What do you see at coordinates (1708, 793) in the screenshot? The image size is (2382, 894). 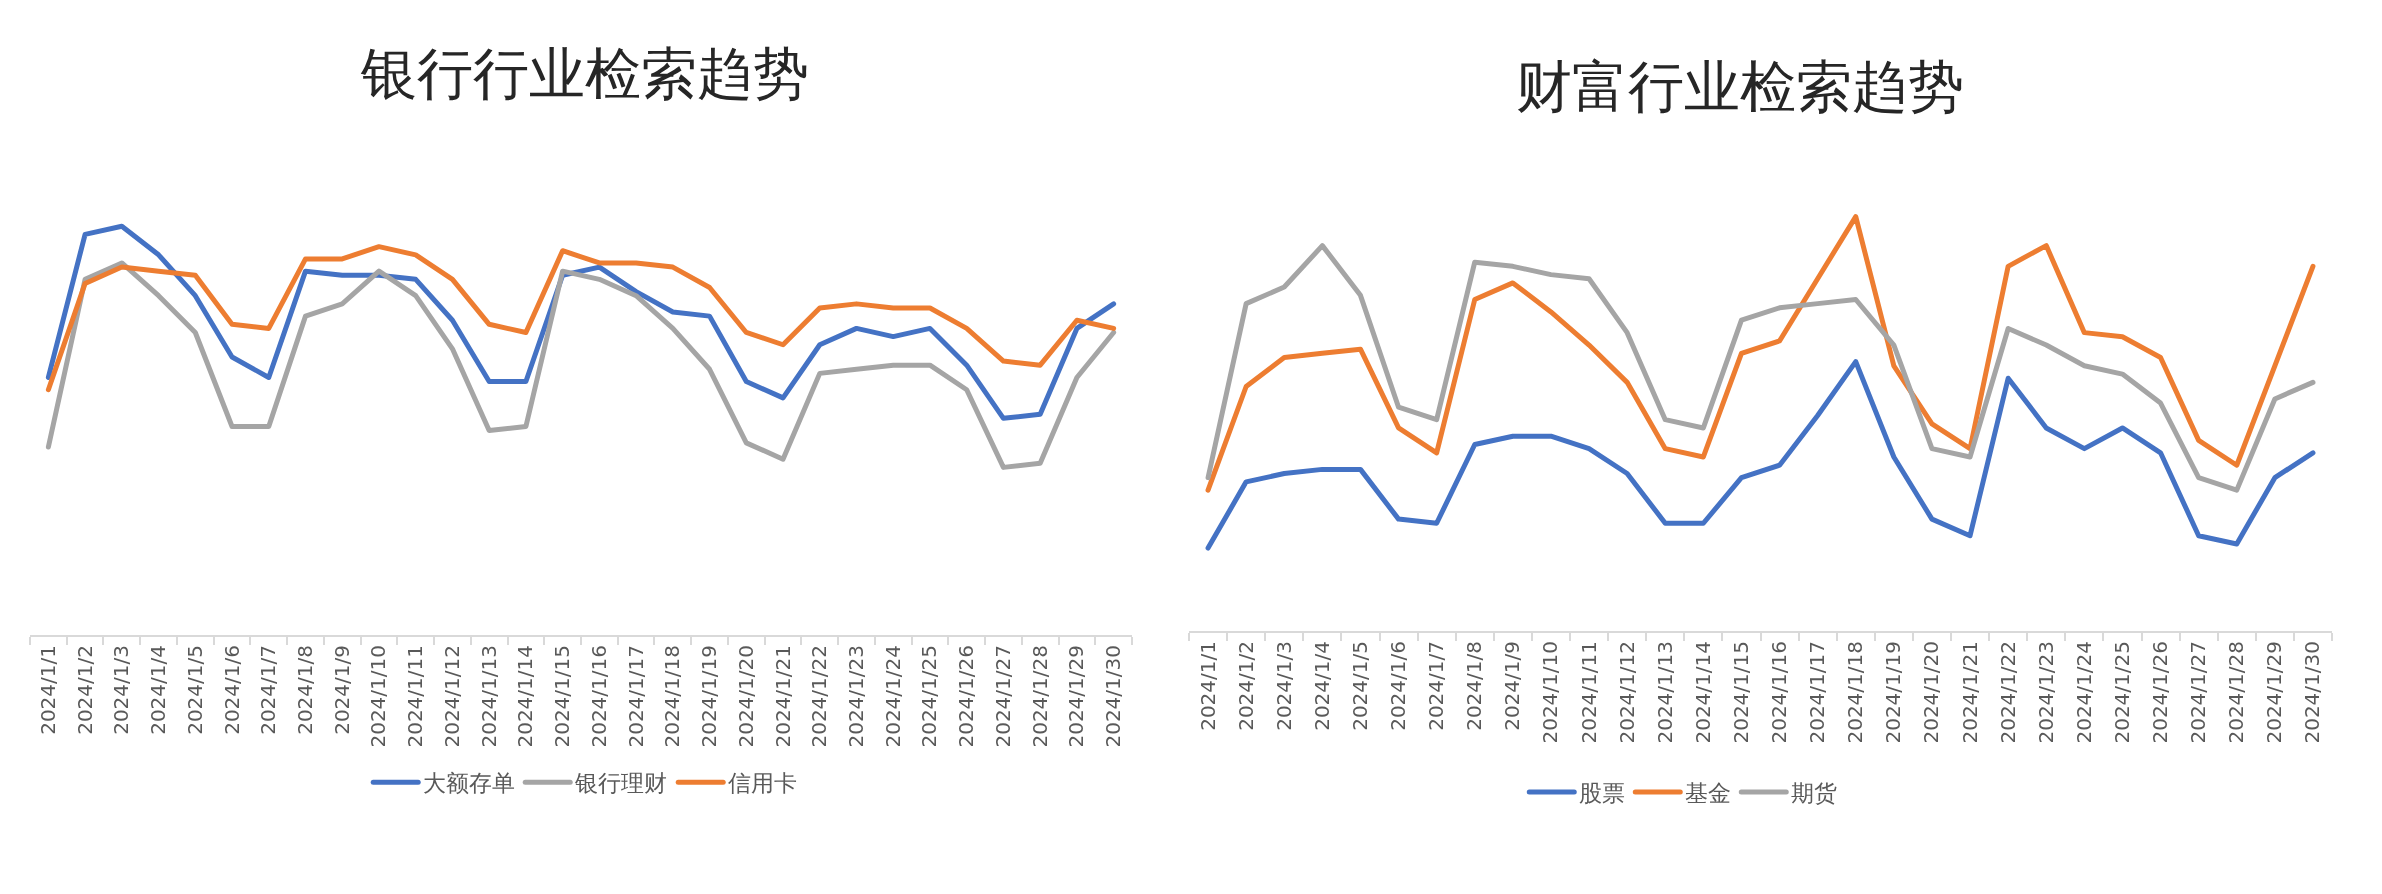 I see `legend-label: 基金` at bounding box center [1708, 793].